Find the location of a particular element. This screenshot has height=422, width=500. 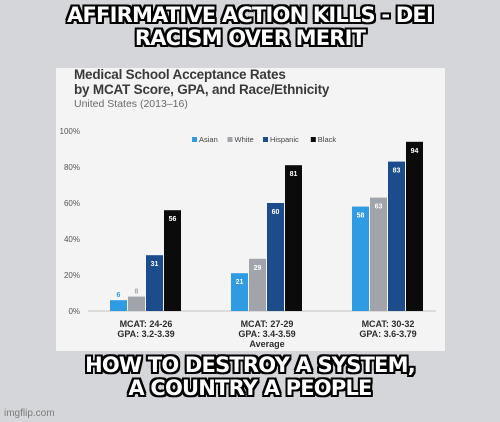

data-label: 63 is located at coordinates (379, 207).